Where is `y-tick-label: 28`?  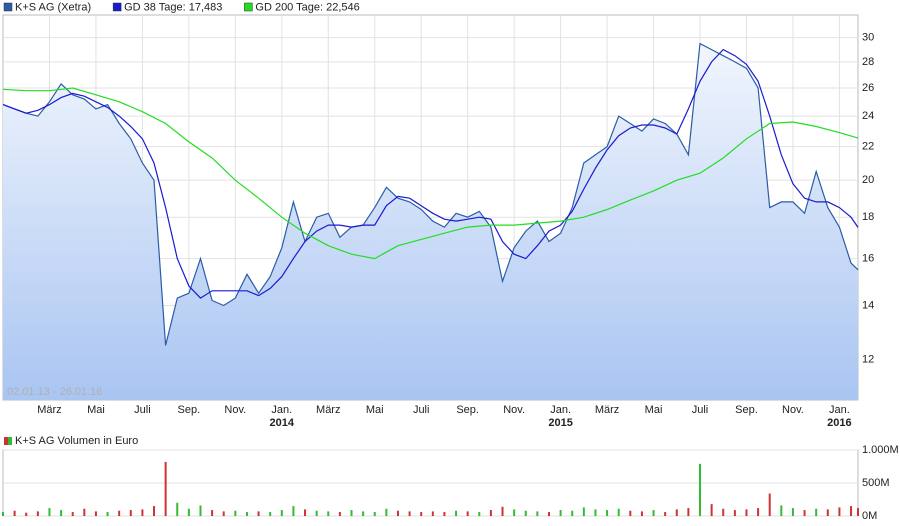
y-tick-label: 28 is located at coordinates (868, 62).